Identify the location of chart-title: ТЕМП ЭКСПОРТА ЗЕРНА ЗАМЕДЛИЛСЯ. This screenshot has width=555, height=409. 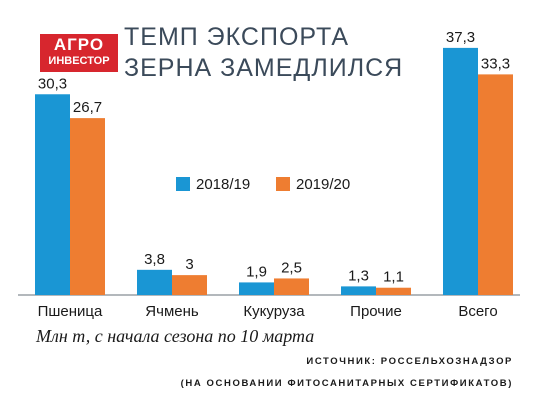
(264, 52).